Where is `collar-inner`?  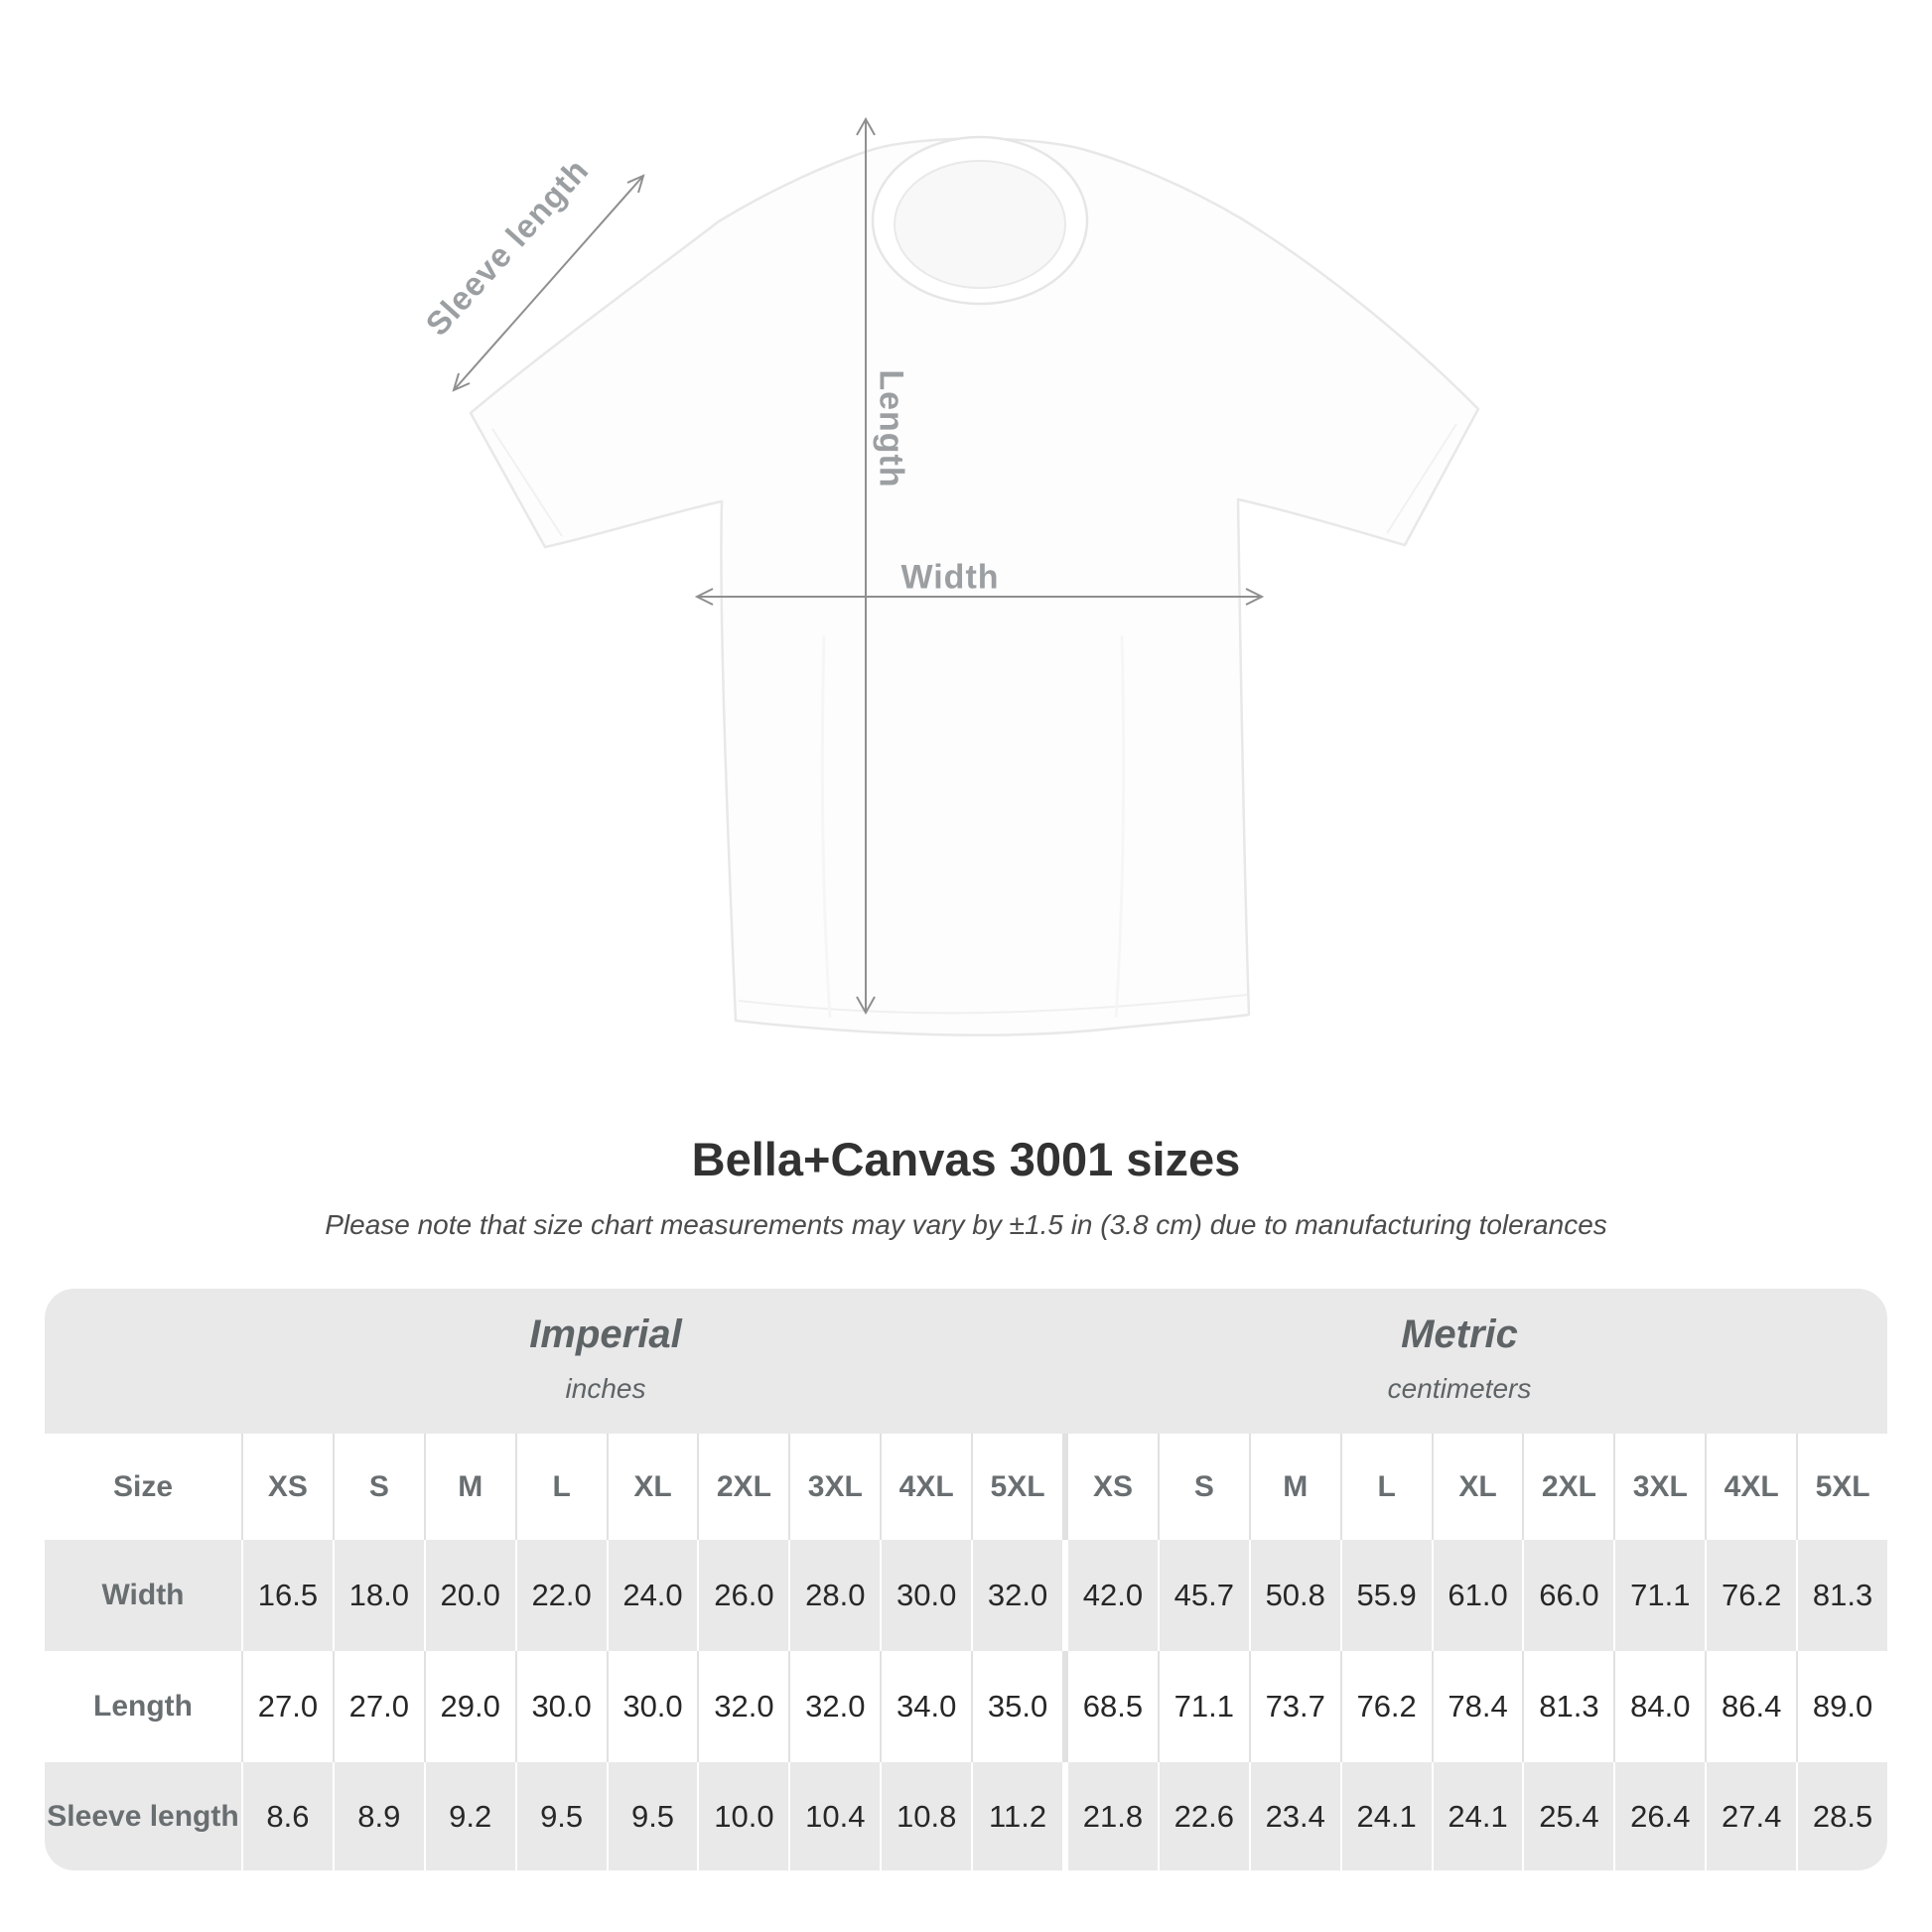 collar-inner is located at coordinates (980, 225).